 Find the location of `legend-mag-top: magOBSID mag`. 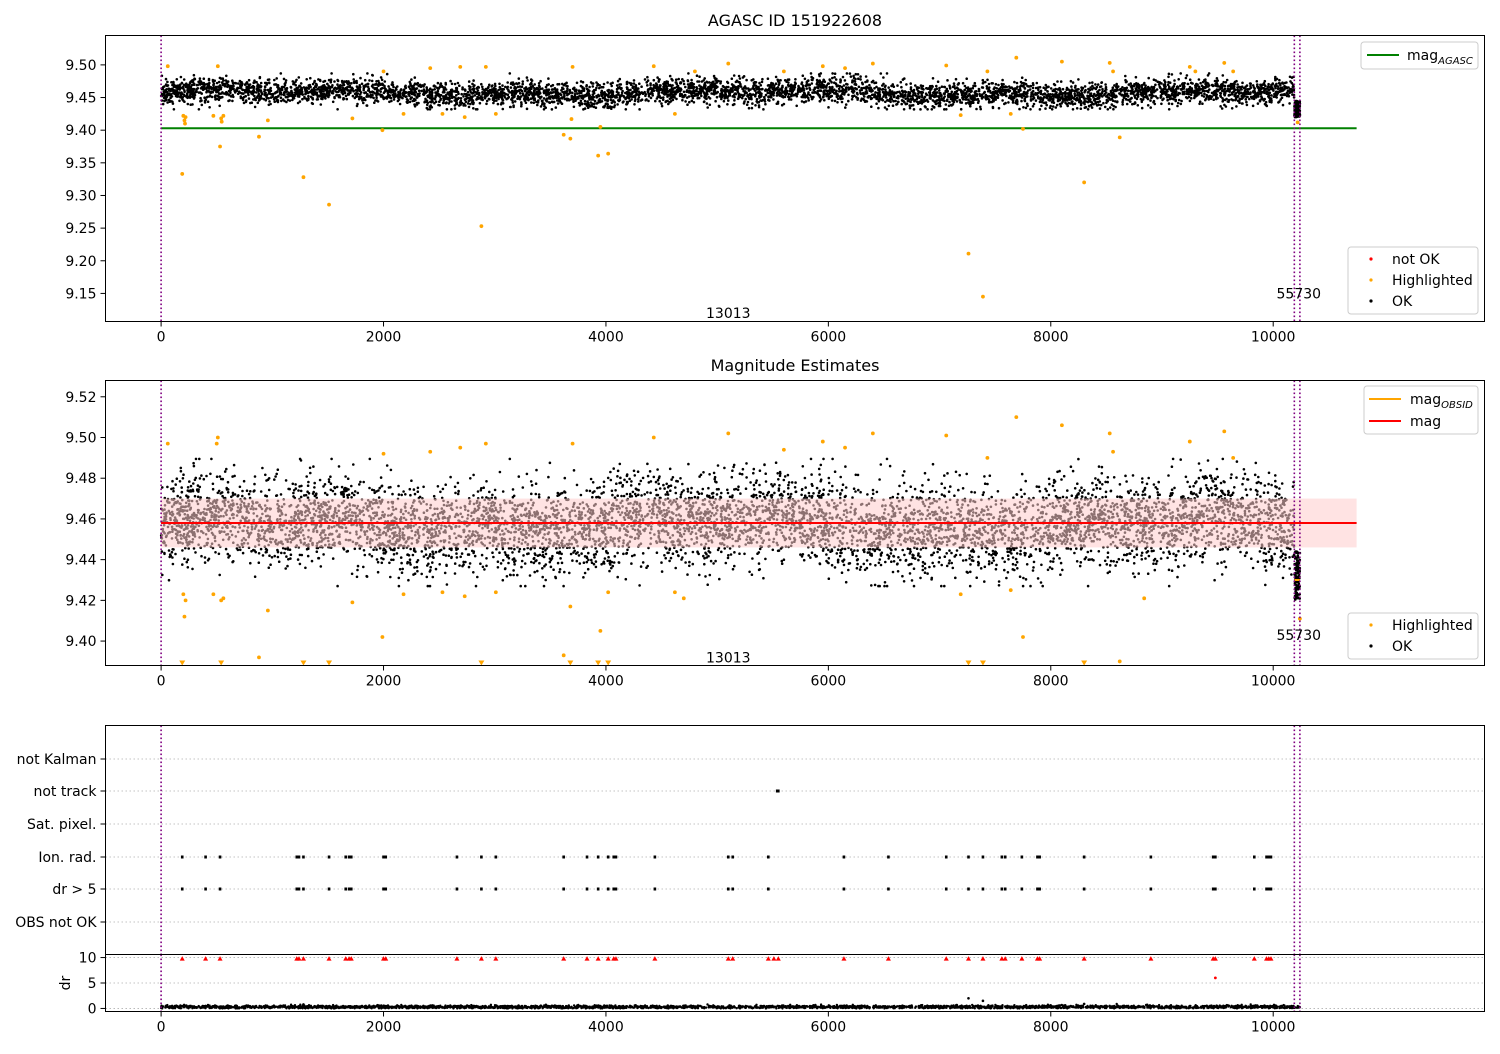

legend-mag-top: magOBSID mag is located at coordinates (1421, 410).